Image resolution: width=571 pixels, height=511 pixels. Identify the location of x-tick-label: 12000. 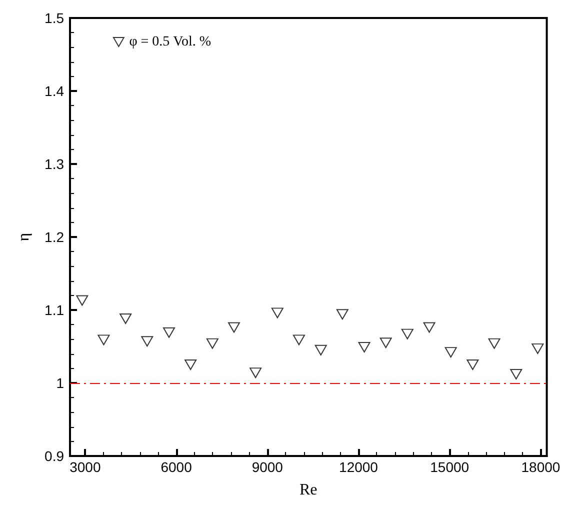
(358, 467).